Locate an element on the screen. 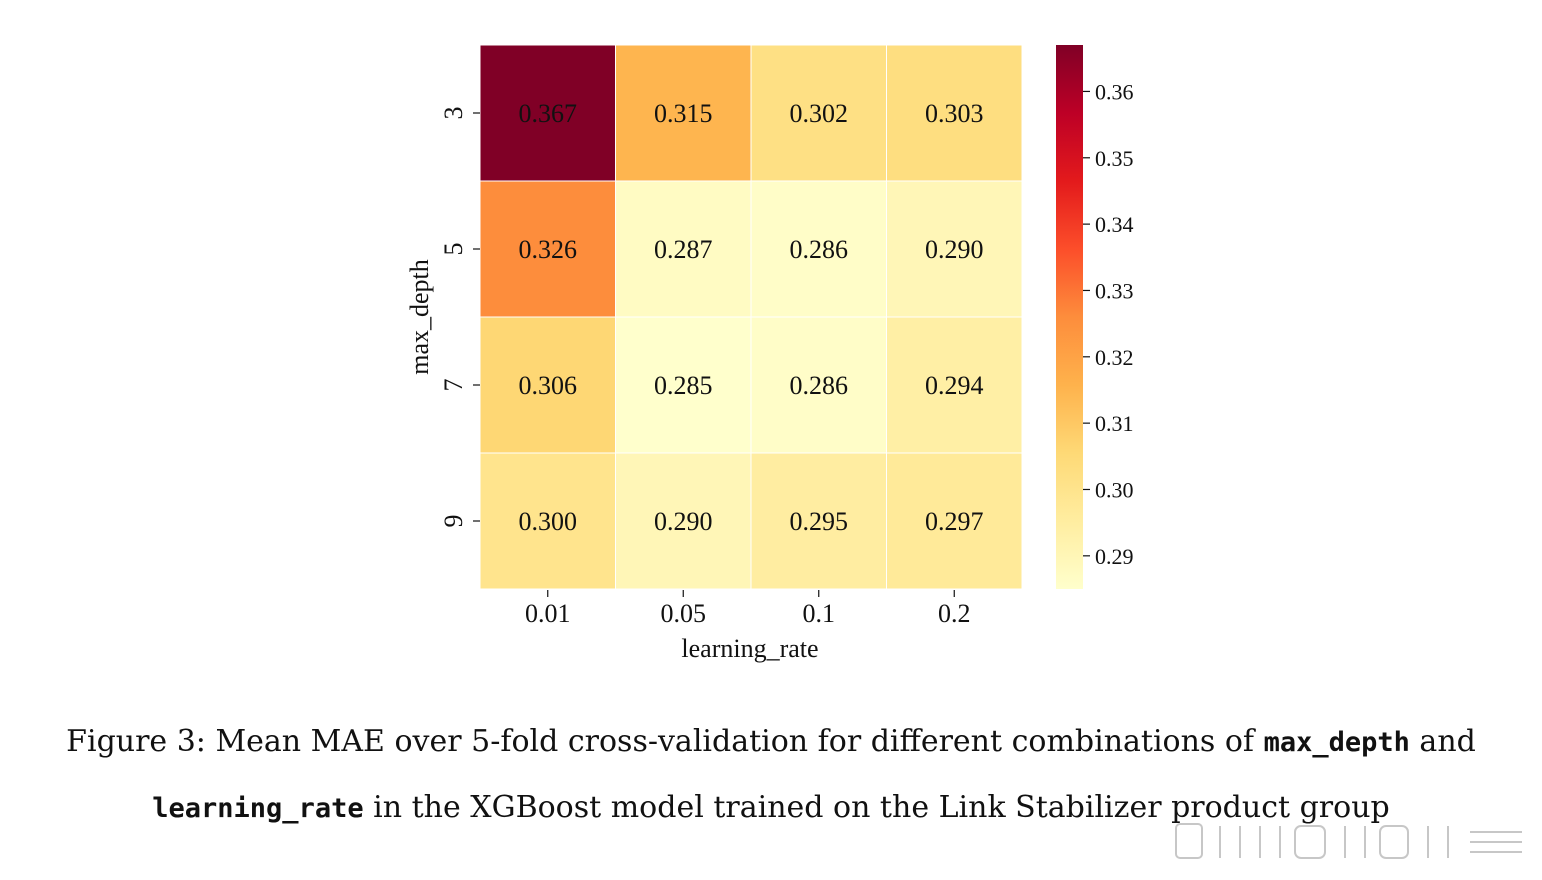 The image size is (1542, 880). heatmap-cell-value: 0.315 is located at coordinates (683, 113).